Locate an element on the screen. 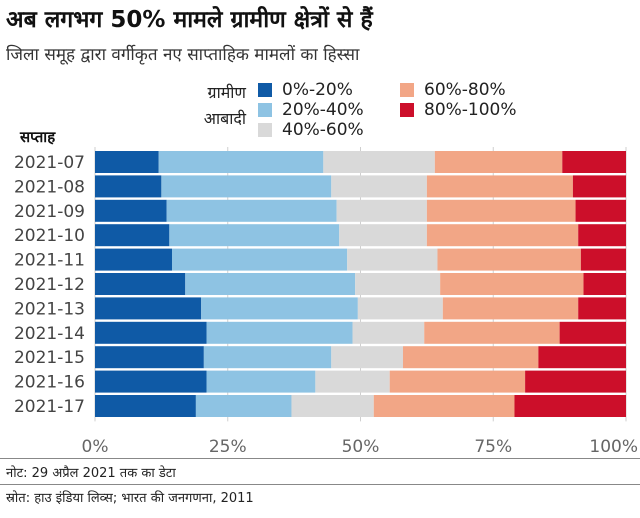  legend-item-0-20: 0%-20% is located at coordinates (305, 90).